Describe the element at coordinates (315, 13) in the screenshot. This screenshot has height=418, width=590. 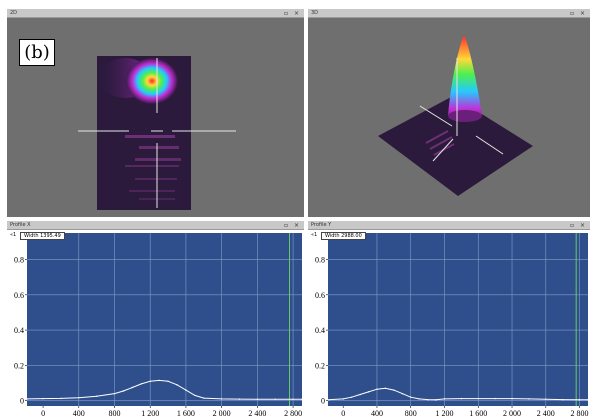
I see `pane-title: 3D` at that location.